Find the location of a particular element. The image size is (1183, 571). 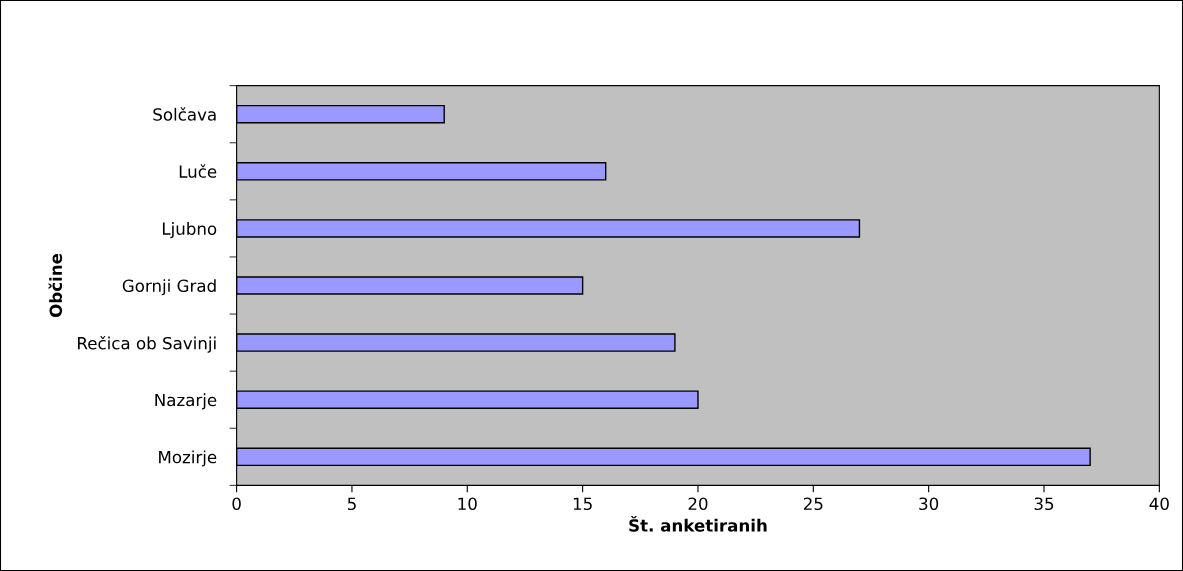

y-tick-label: Solčava is located at coordinates (184, 114).